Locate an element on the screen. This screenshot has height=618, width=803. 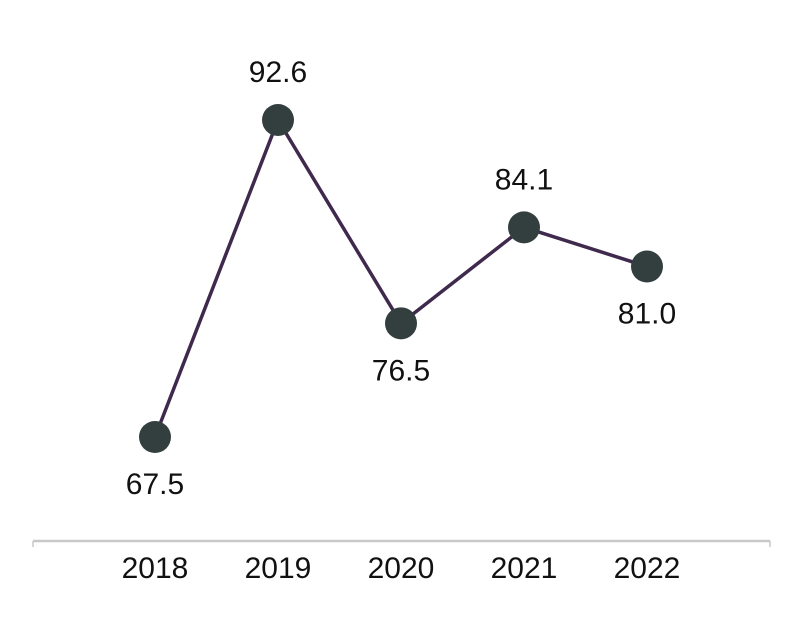
x-tick-label: 2020 is located at coordinates (401, 568).